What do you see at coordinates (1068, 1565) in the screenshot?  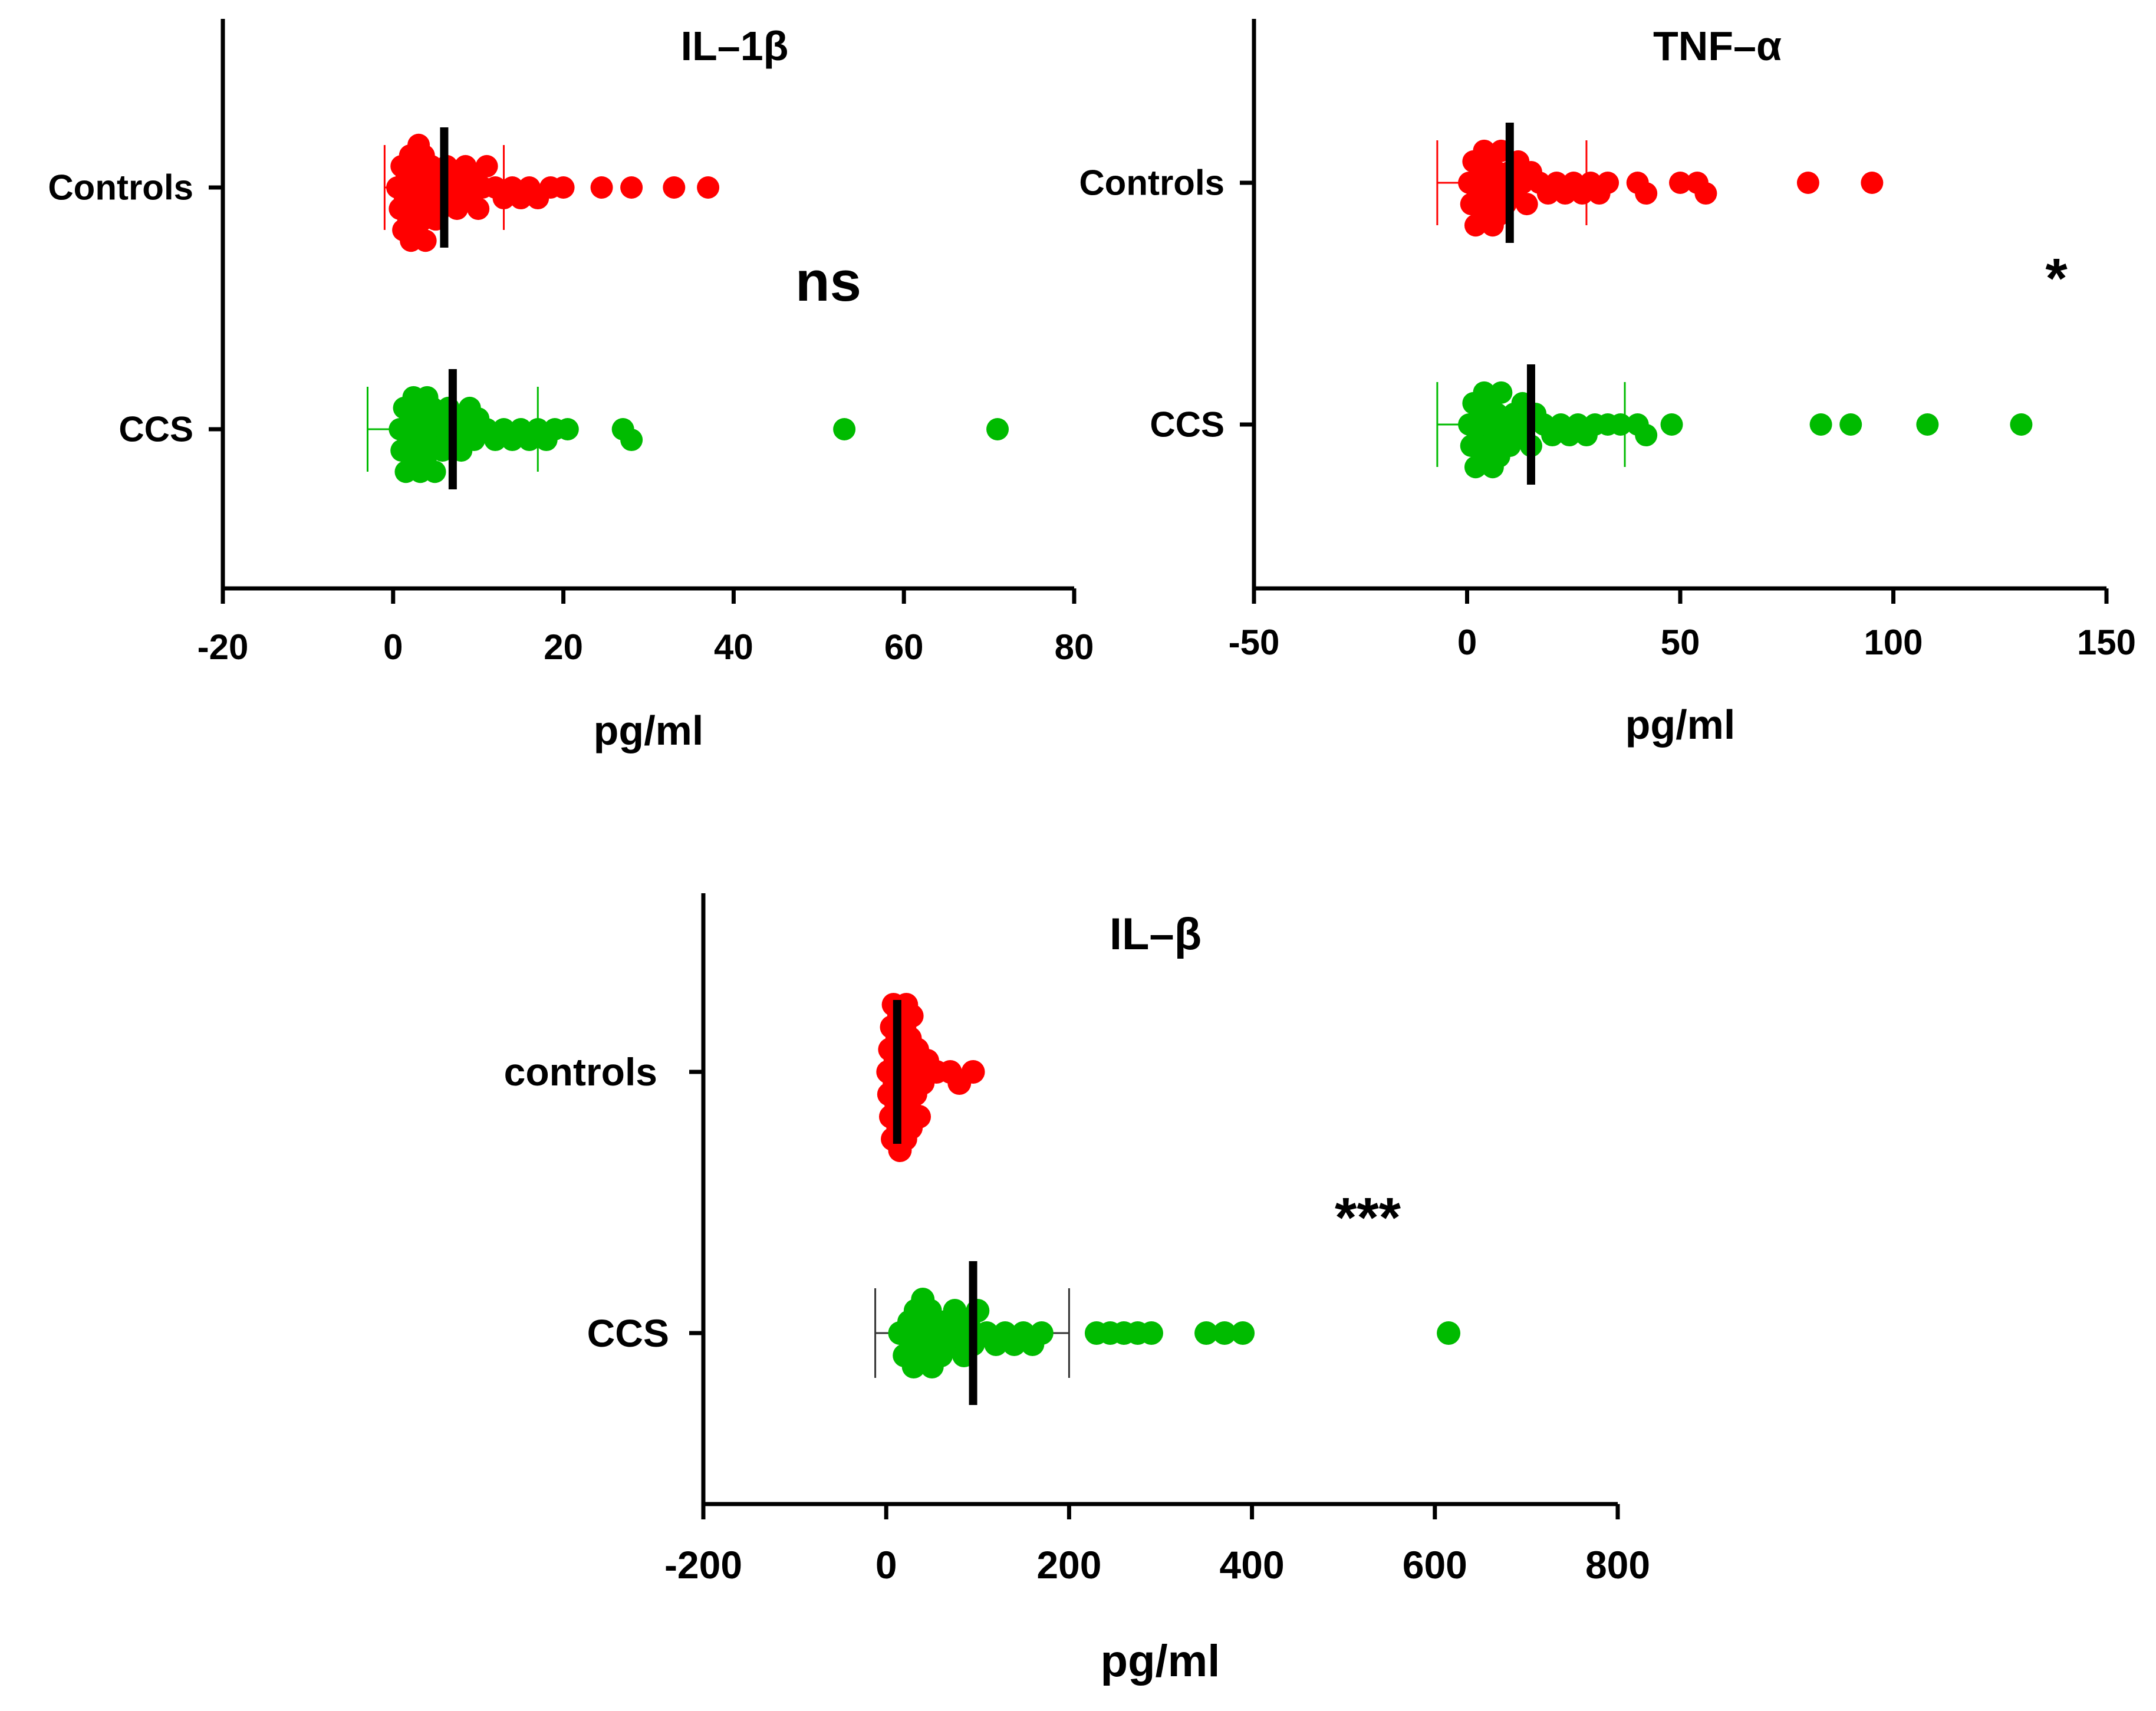 I see `x-tick-label: 200` at bounding box center [1068, 1565].